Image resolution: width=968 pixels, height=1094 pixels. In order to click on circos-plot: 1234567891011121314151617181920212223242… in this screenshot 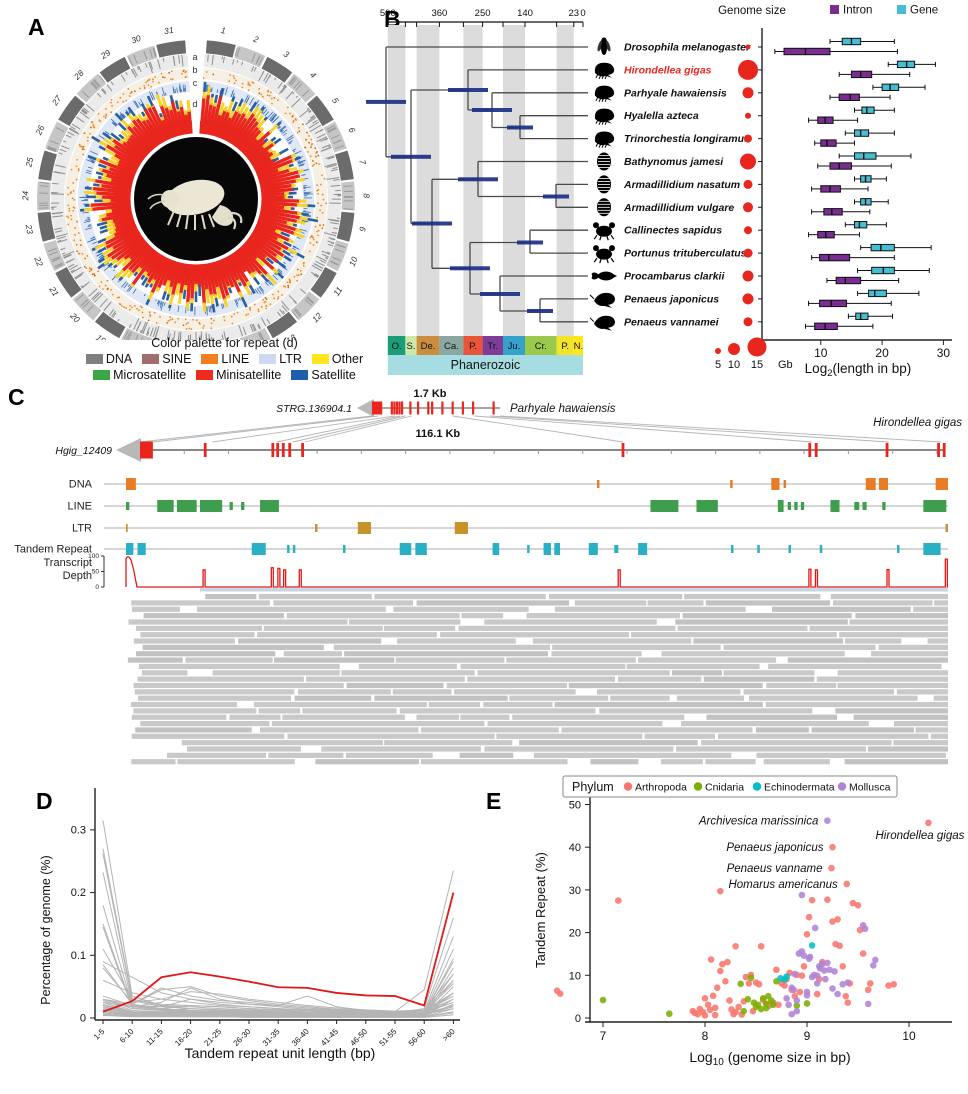, I will do `click(196, 176)`.